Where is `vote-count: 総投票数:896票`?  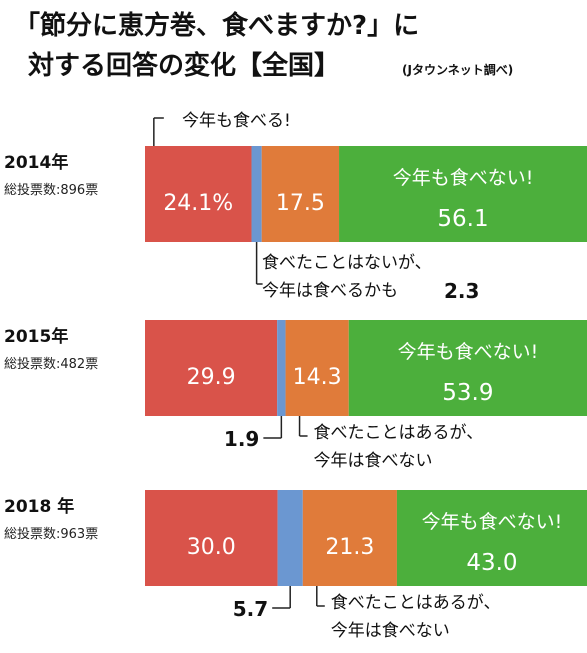 vote-count: 総投票数:896票 is located at coordinates (51, 190).